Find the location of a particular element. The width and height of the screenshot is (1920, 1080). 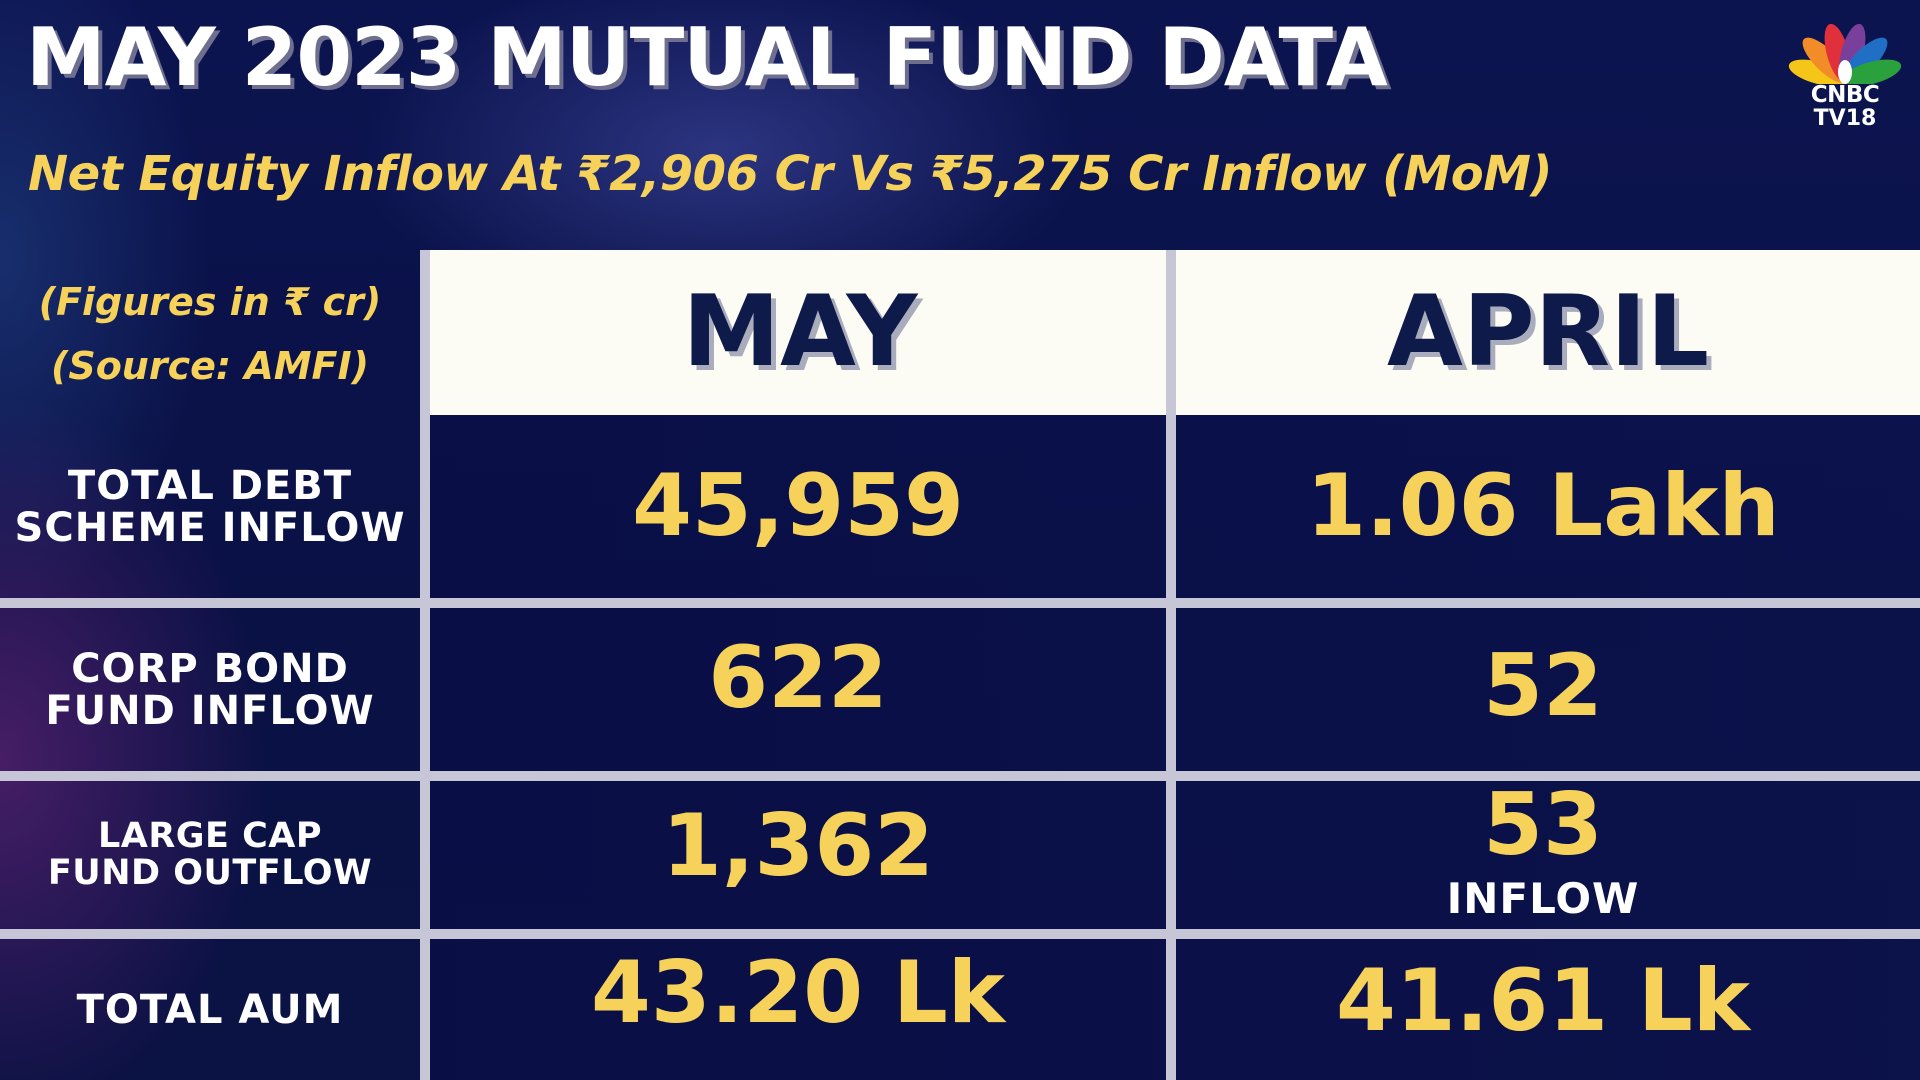

value-may-total-debt: 45,959 is located at coordinates (798, 506).